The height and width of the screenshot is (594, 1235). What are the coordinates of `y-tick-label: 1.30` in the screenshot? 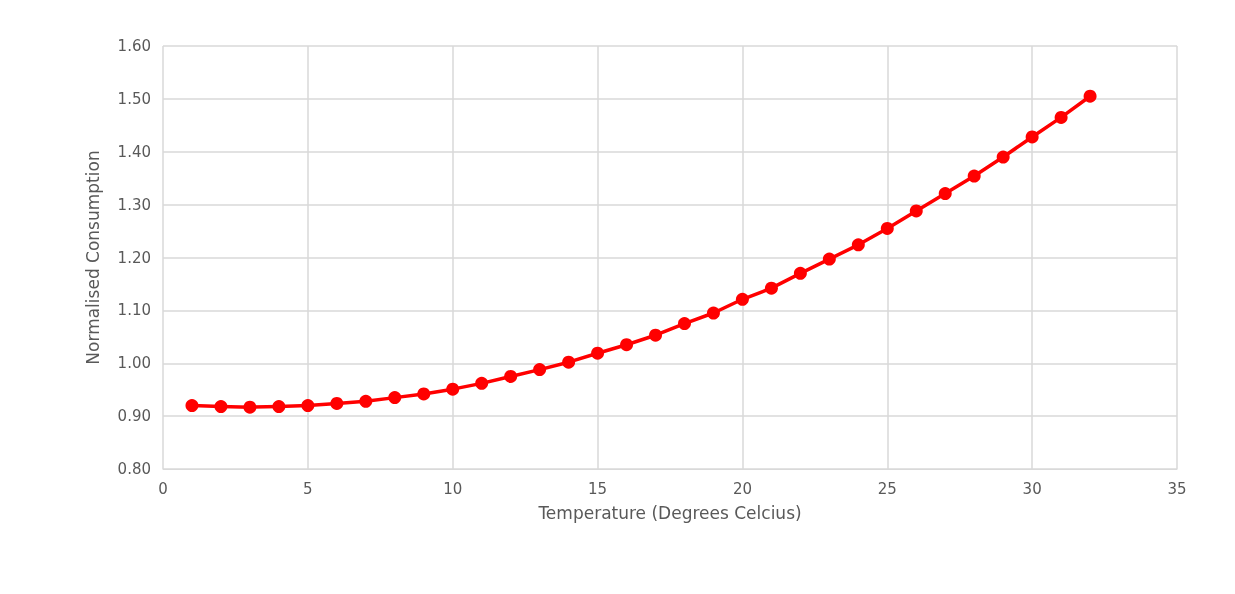 It's located at (134, 204).